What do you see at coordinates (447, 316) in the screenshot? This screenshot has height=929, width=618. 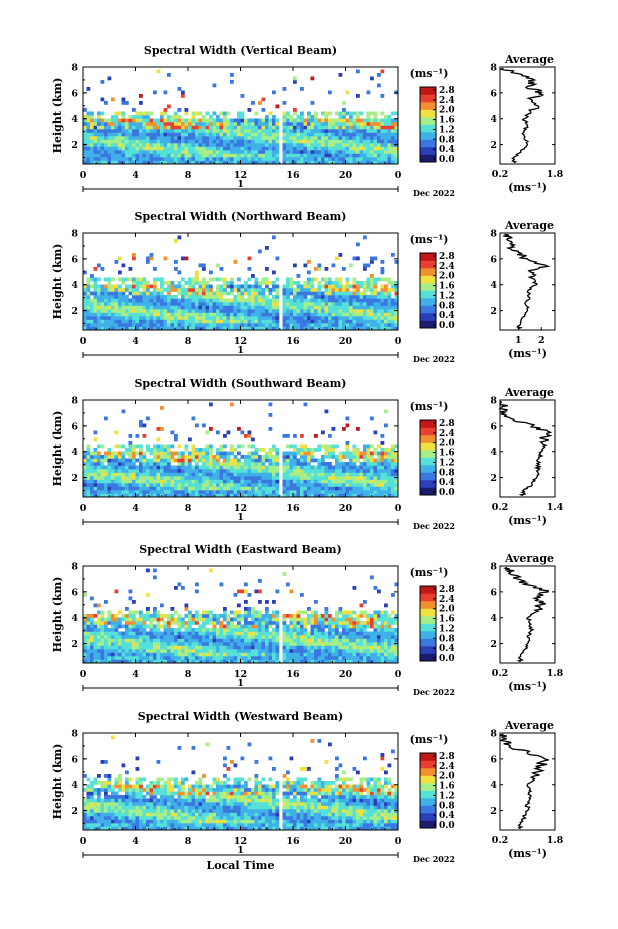 I see `colorbar-tick-label: 0.4` at bounding box center [447, 316].